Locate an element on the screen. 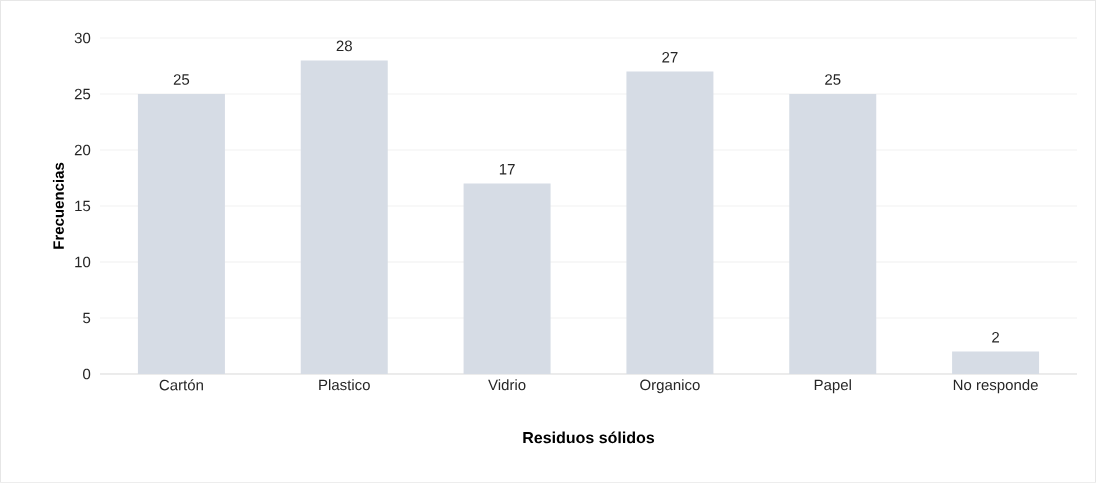 The image size is (1096, 483). data-label: 2 is located at coordinates (996, 337).